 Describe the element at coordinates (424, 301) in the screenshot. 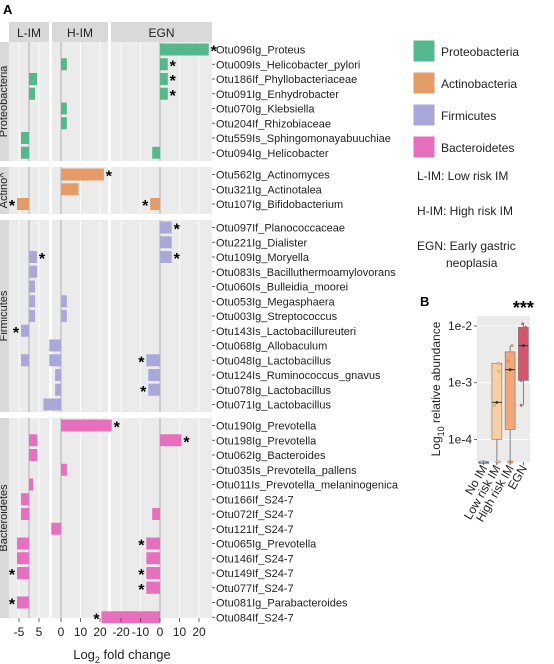

I see `panel-b-label: B` at that location.